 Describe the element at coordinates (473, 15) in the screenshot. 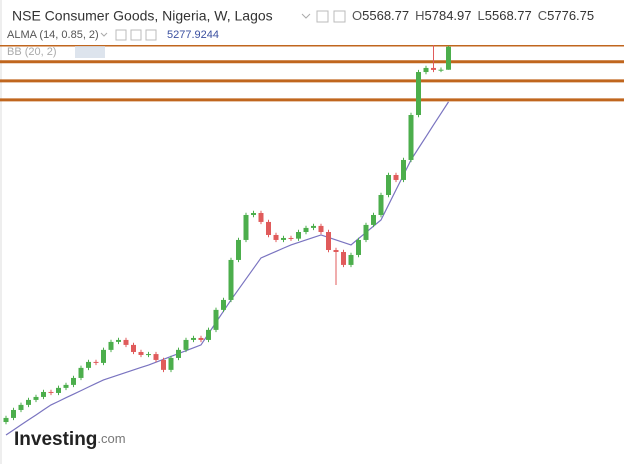

I see `ohlc-readout: O5568.77 H5784.97 L5568.77 C5776.75` at that location.